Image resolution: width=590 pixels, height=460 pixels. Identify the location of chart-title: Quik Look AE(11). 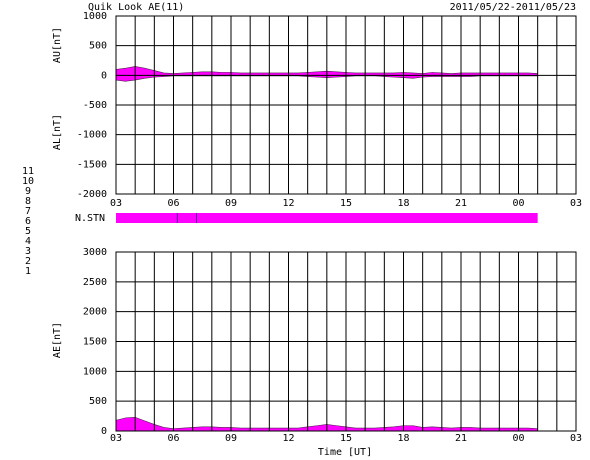
(136, 7).